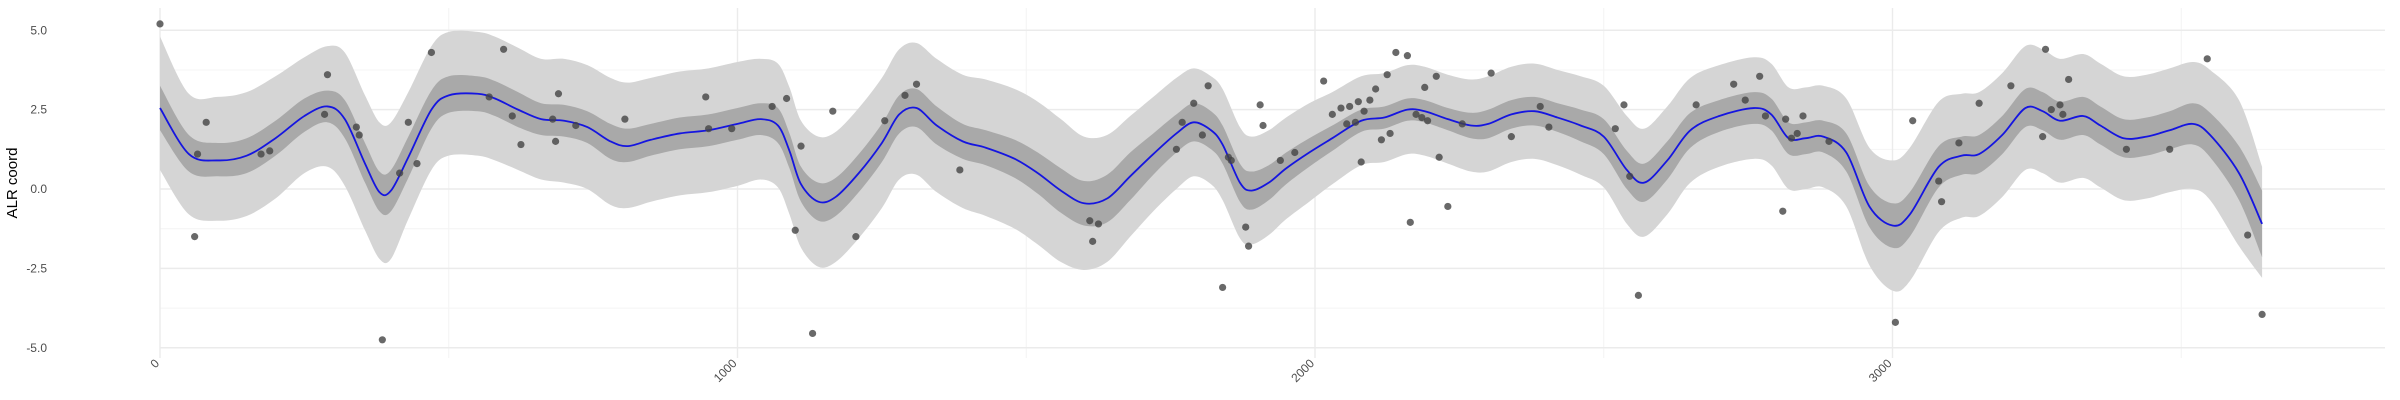  Describe the element at coordinates (1880, 370) in the screenshot. I see `x-tick-label: 3000` at that location.